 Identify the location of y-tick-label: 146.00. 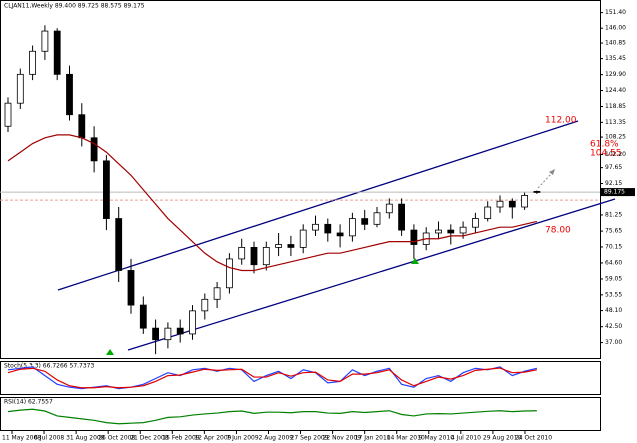
(615, 28).